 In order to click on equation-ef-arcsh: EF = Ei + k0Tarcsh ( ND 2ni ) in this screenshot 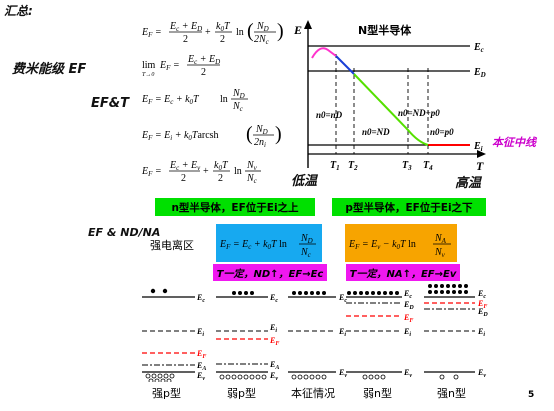, I will do `click(211, 136)`.